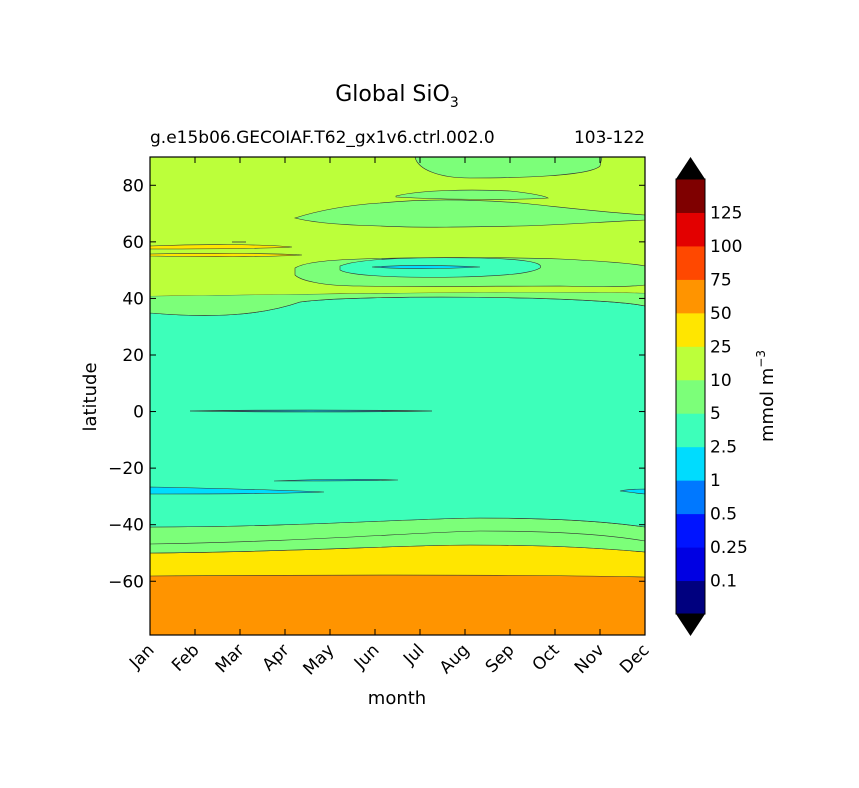 The height and width of the screenshot is (788, 859). What do you see at coordinates (141, 656) in the screenshot?
I see `x-tick-label: Jan` at bounding box center [141, 656].